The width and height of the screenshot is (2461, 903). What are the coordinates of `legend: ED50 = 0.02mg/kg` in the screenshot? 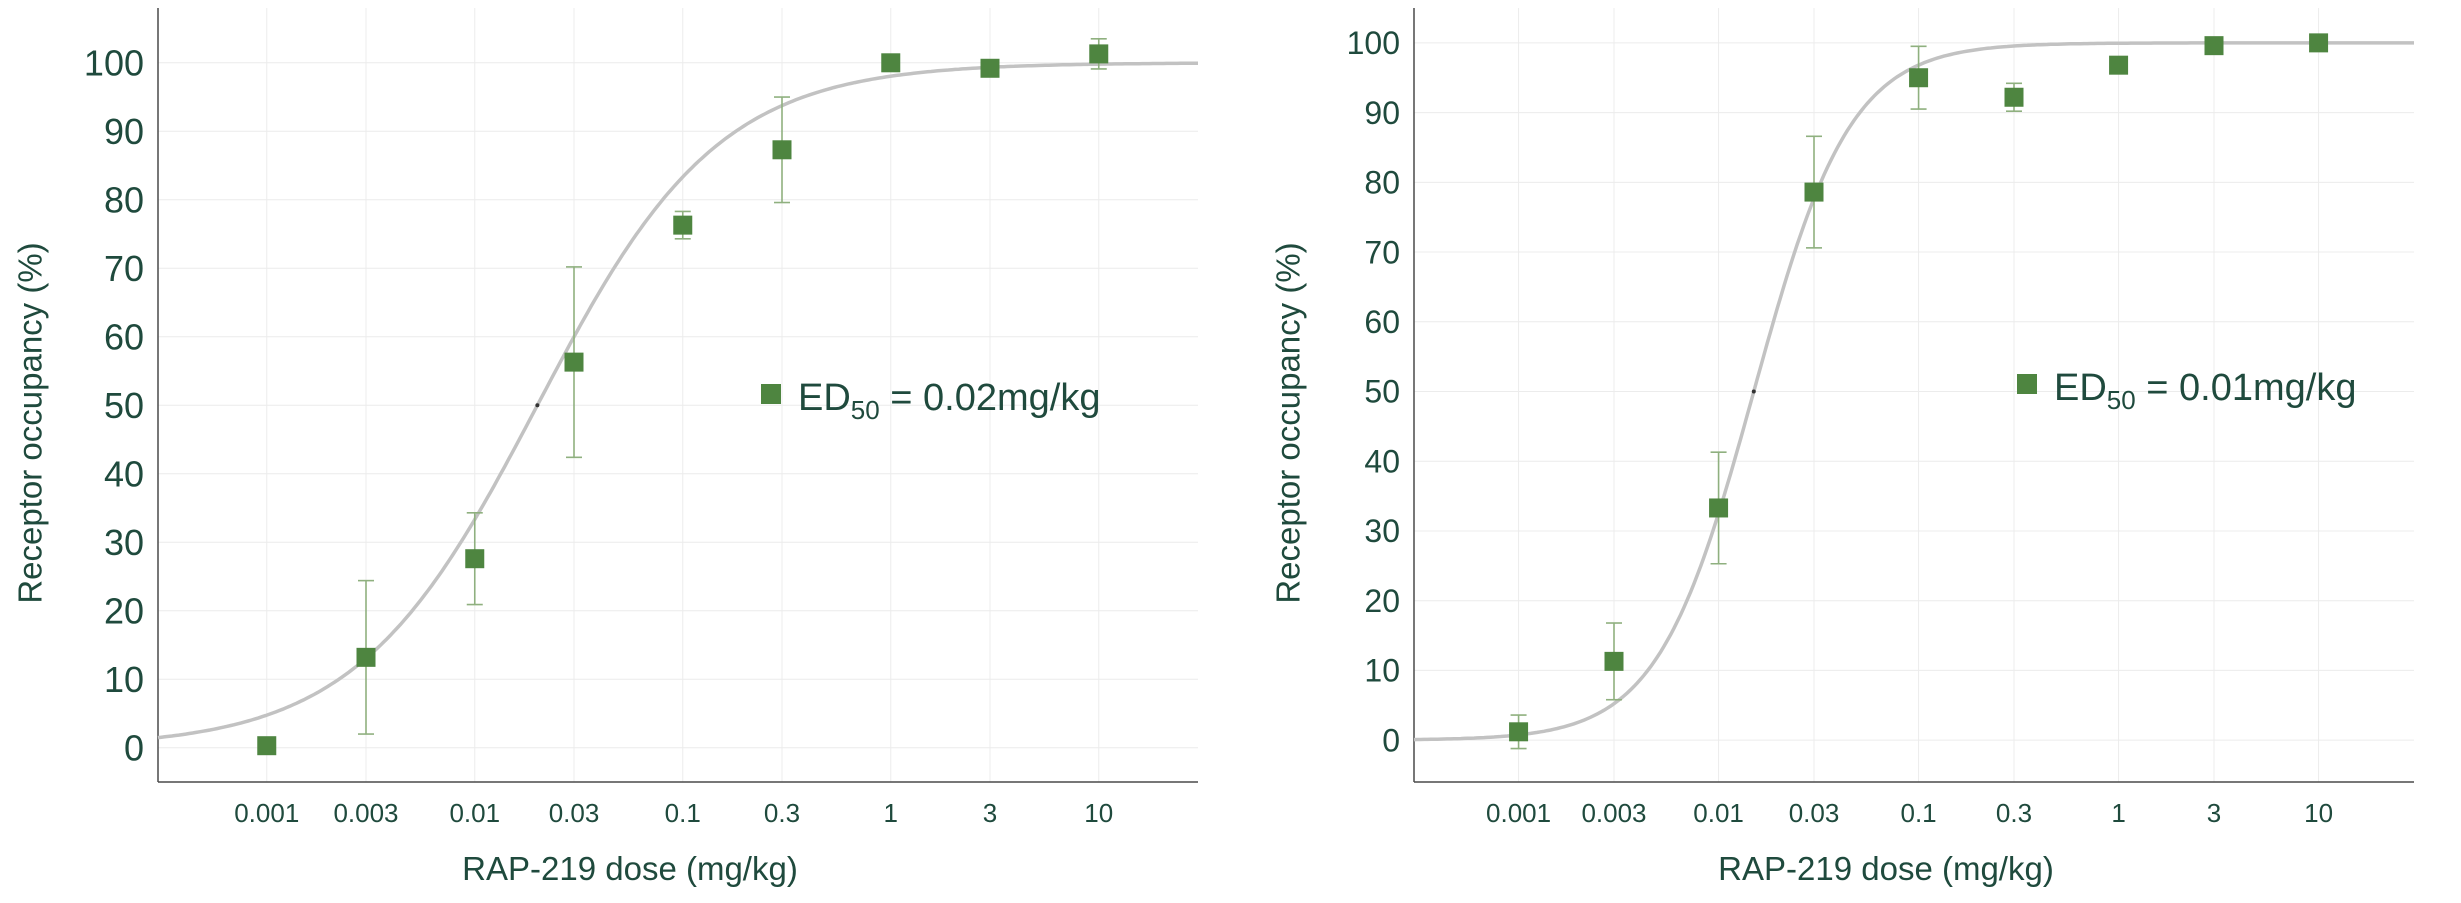 It's located at (930, 401).